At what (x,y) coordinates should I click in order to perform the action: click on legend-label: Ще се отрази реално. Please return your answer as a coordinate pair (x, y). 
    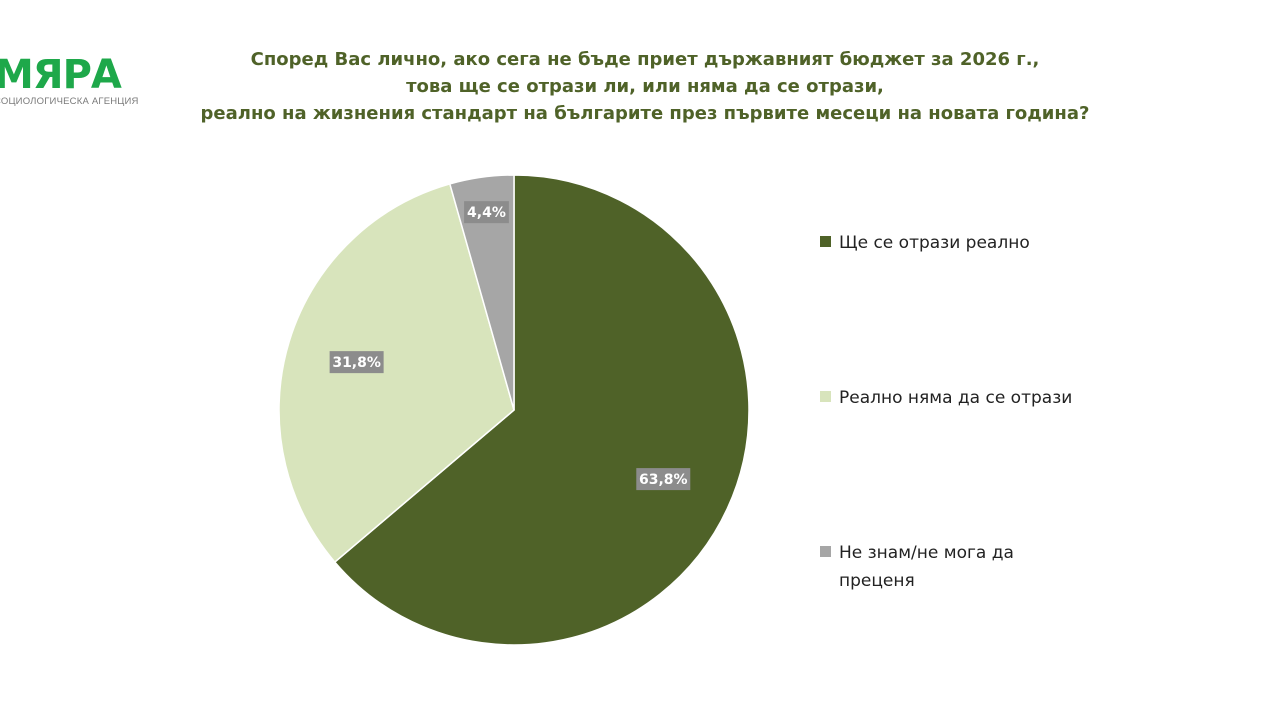
    Looking at the image, I should click on (934, 243).